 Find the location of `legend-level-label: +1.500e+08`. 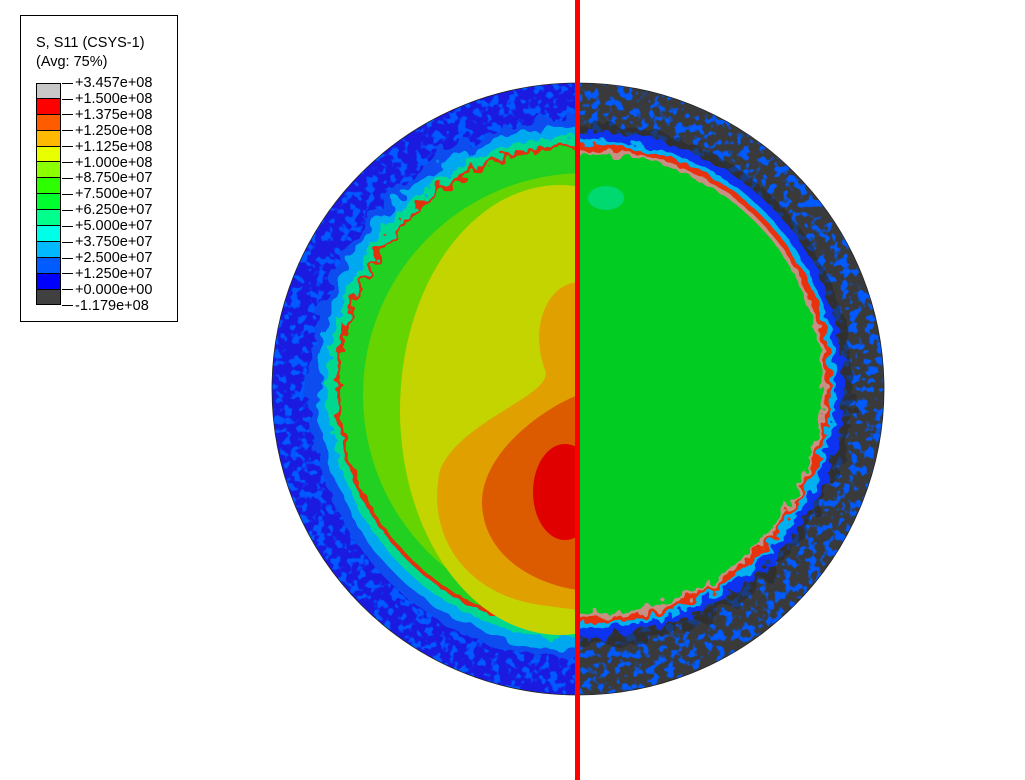

legend-level-label: +1.500e+08 is located at coordinates (107, 99).